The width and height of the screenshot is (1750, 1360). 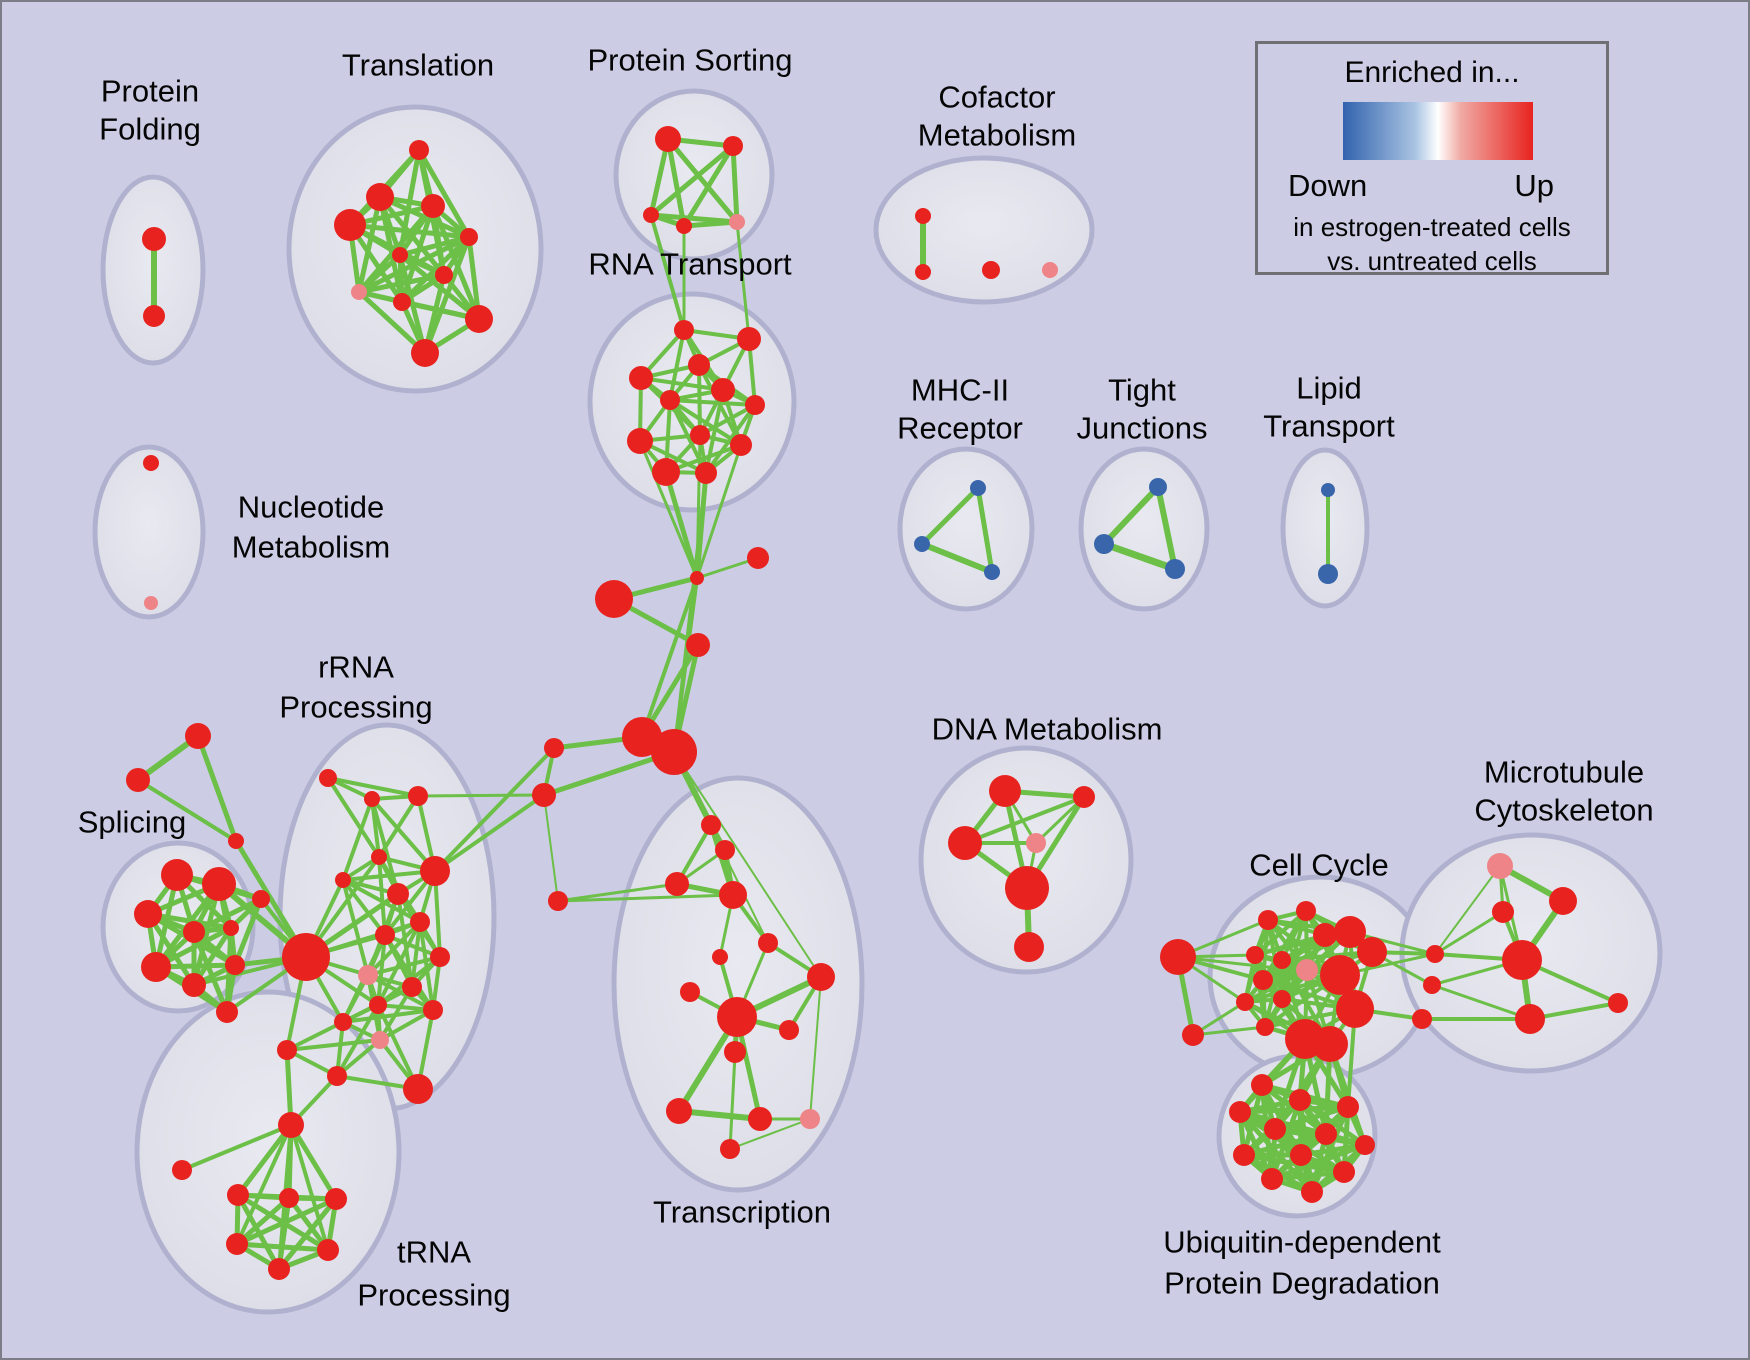 What do you see at coordinates (1319, 865) in the screenshot?
I see `cluster-label-cell-cycle: Cell Cycle` at bounding box center [1319, 865].